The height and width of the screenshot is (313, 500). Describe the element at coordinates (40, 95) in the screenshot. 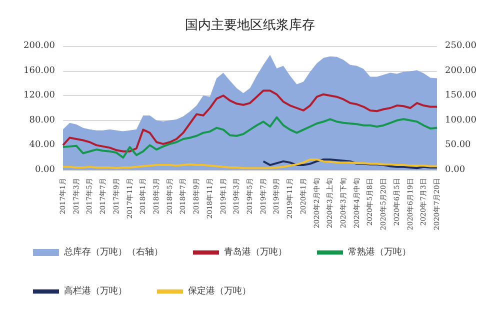

I see `y-tick-label: 120.00` at that location.